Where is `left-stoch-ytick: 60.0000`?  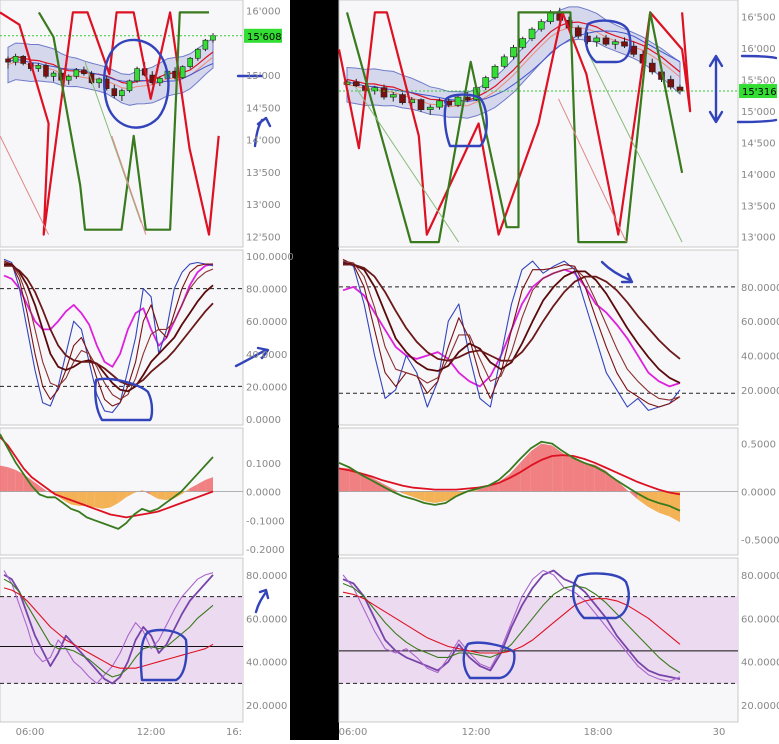 left-stoch-ytick: 60.0000 is located at coordinates (266, 322).